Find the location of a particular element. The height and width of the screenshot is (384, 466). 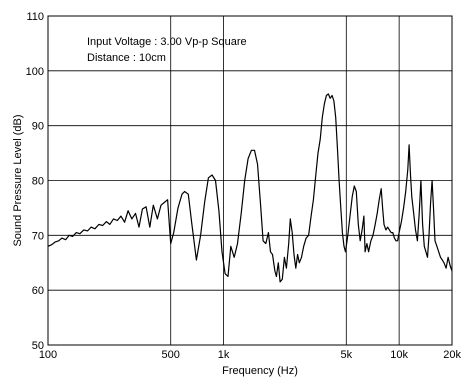

annotation-input-voltage: Input Voltage : 3.00 Vp-p Square is located at coordinates (167, 42).